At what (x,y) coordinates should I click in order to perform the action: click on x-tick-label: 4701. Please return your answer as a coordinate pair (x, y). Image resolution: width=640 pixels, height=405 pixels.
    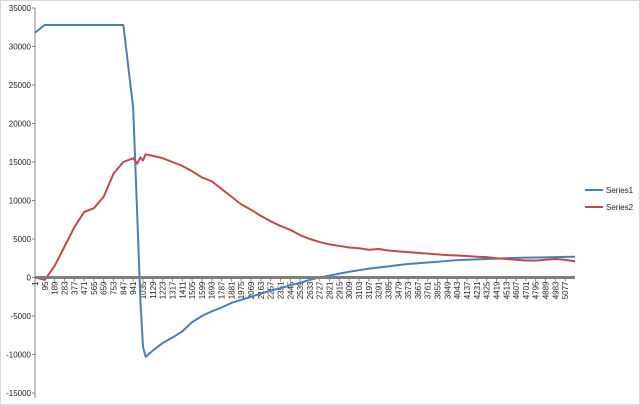
    Looking at the image, I should click on (526, 290).